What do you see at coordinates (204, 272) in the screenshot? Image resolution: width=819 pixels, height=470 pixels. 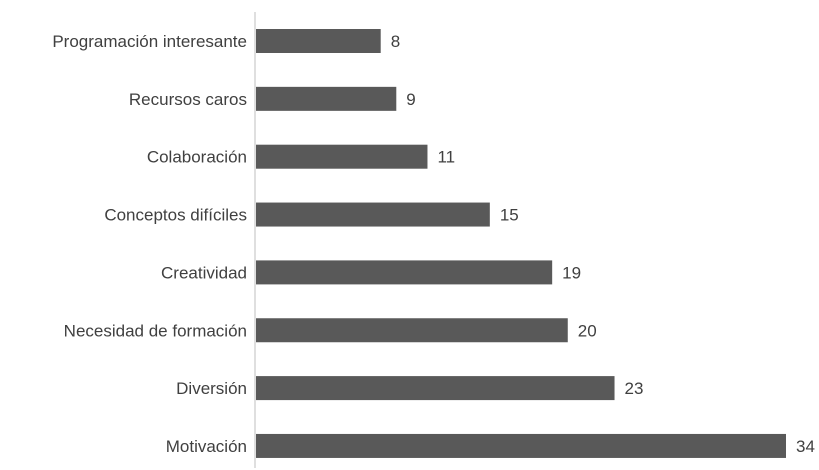 I see `category-label: Creatividad` at bounding box center [204, 272].